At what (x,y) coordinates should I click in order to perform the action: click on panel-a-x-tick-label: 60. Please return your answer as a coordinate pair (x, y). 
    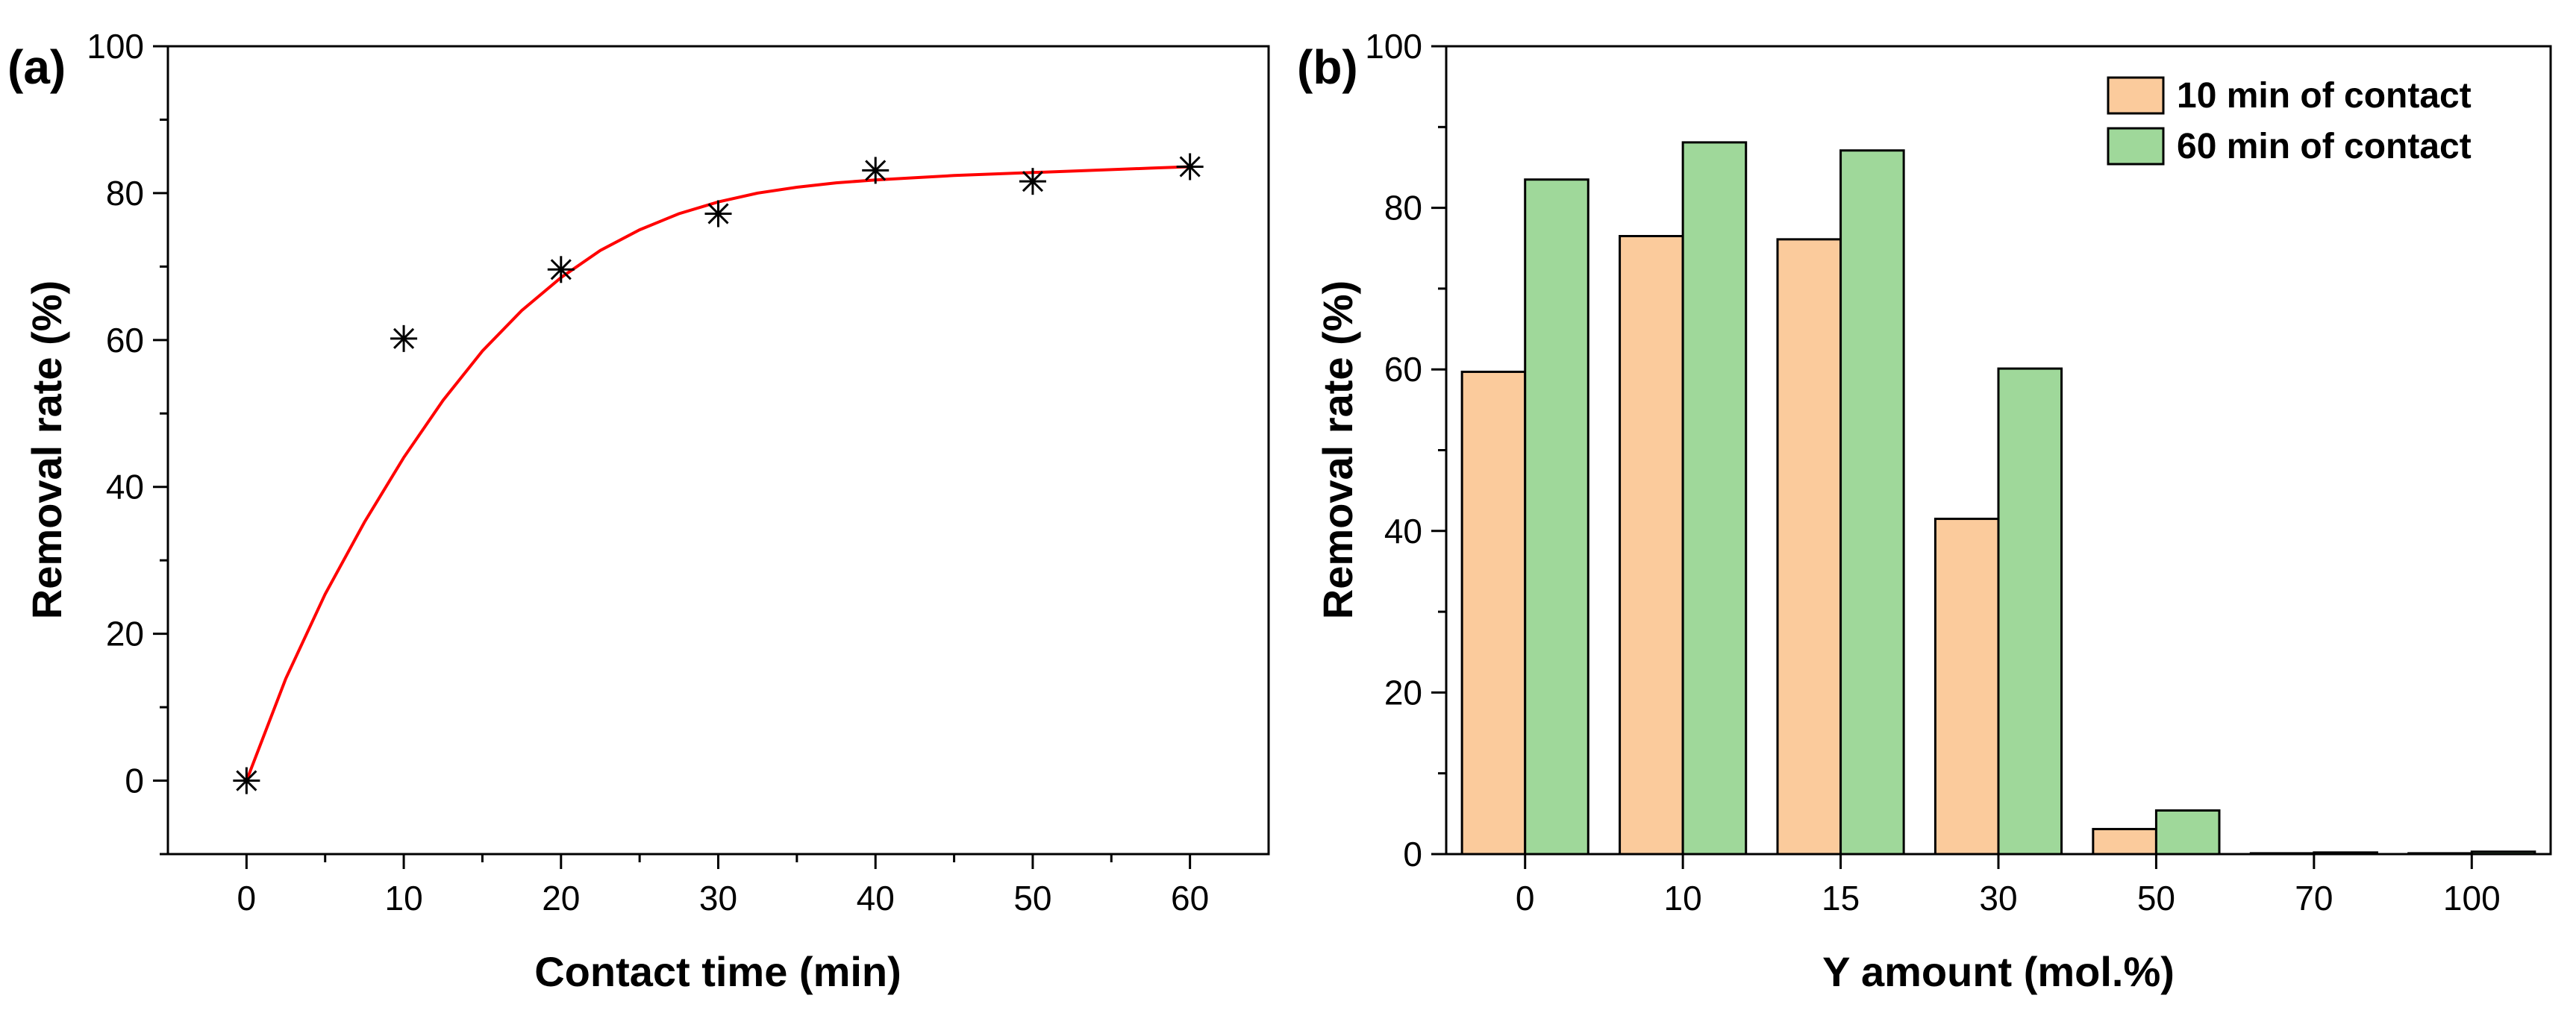
    Looking at the image, I should click on (1190, 899).